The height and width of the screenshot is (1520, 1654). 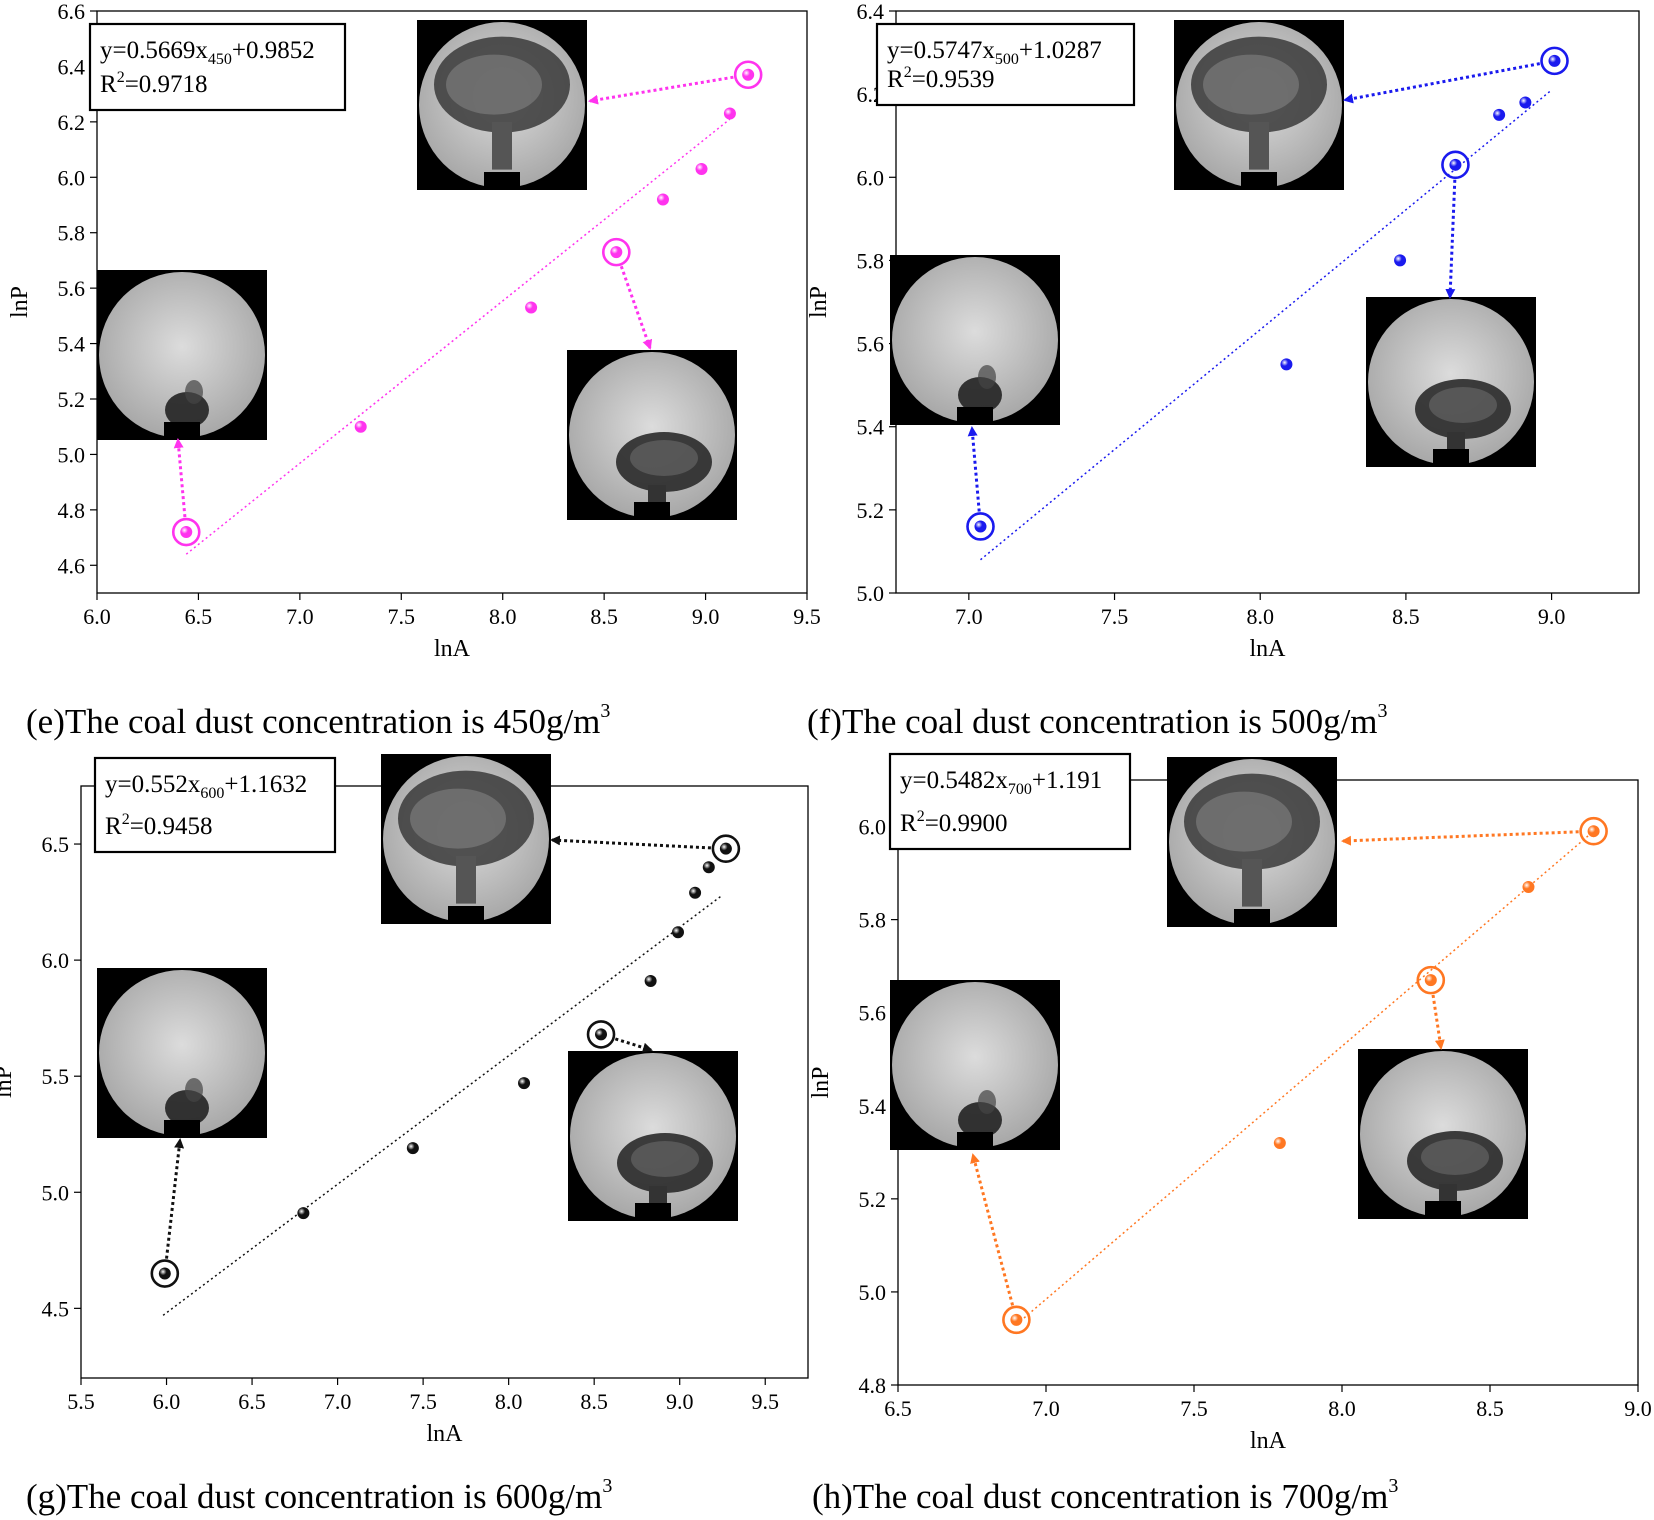 I want to click on x-tick-label-h: 9.0, so click(x=1638, y=1408).